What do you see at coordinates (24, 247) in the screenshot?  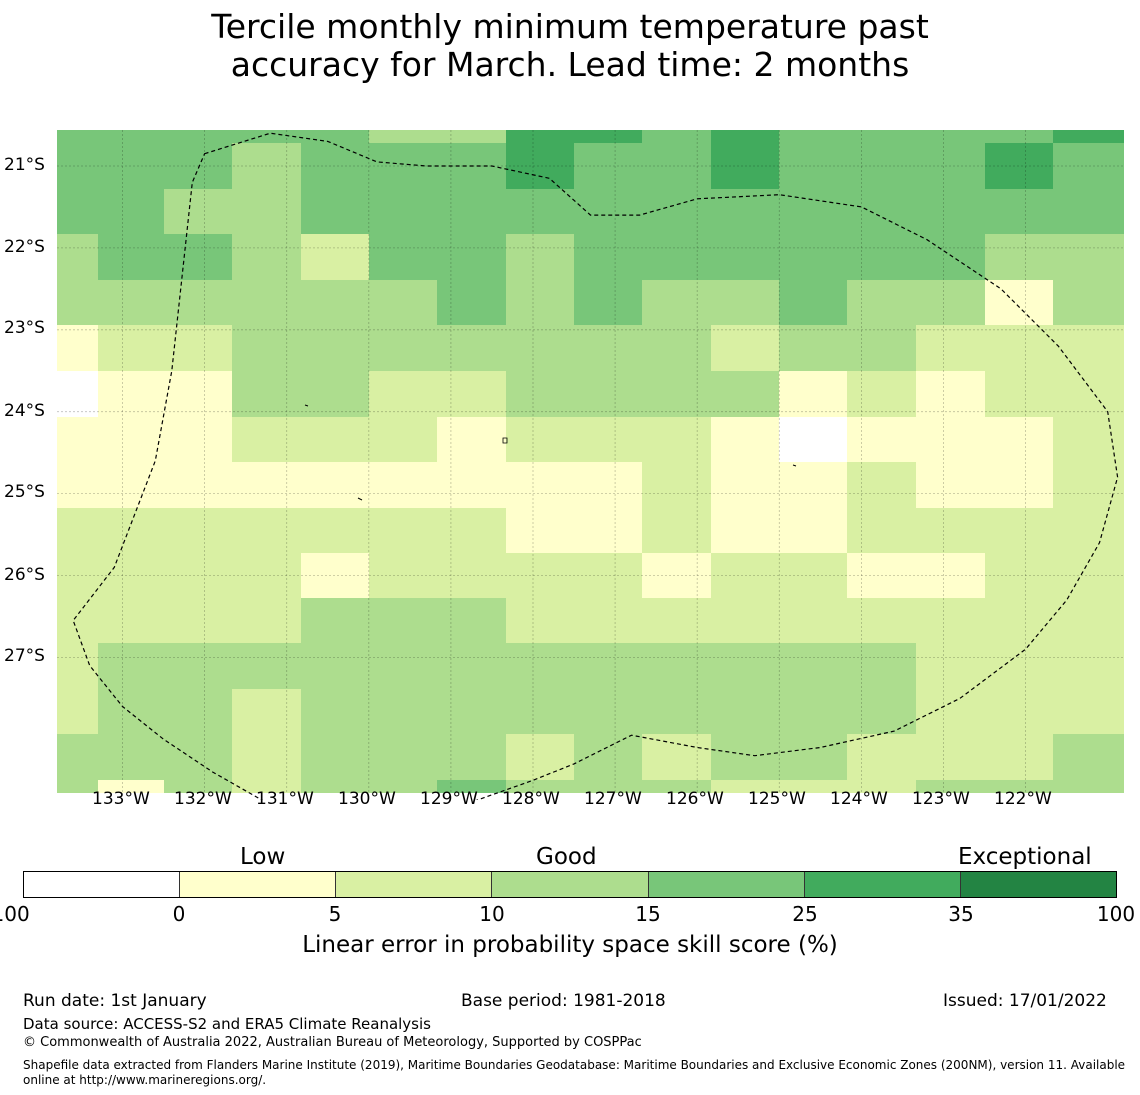 I see `lat-label: 22°S` at bounding box center [24, 247].